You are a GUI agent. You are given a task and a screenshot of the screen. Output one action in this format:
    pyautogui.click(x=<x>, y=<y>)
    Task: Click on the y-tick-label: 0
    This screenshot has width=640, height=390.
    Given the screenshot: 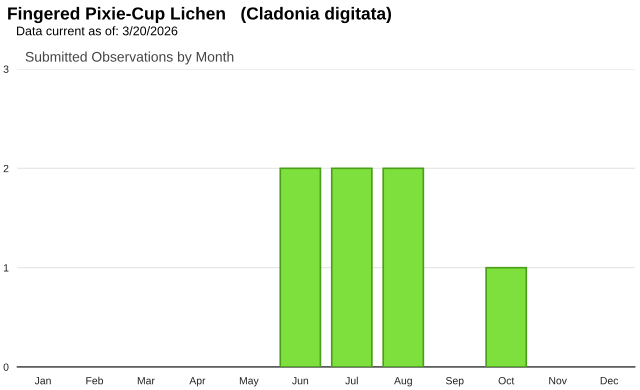 What is the action you would take?
    pyautogui.click(x=6, y=367)
    